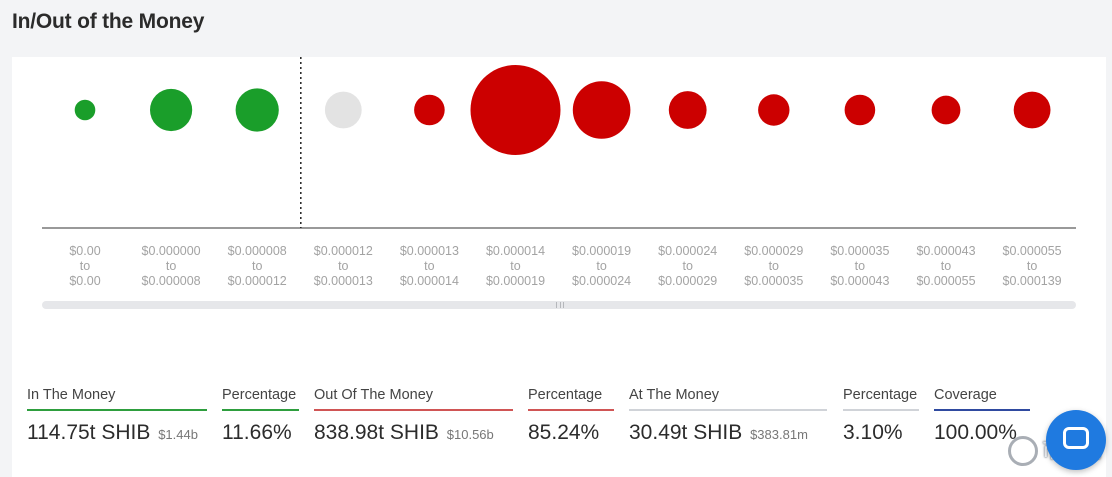  Describe the element at coordinates (515, 266) in the screenshot. I see `x-tick-label-5: $0.000014 to $0.000019` at that location.